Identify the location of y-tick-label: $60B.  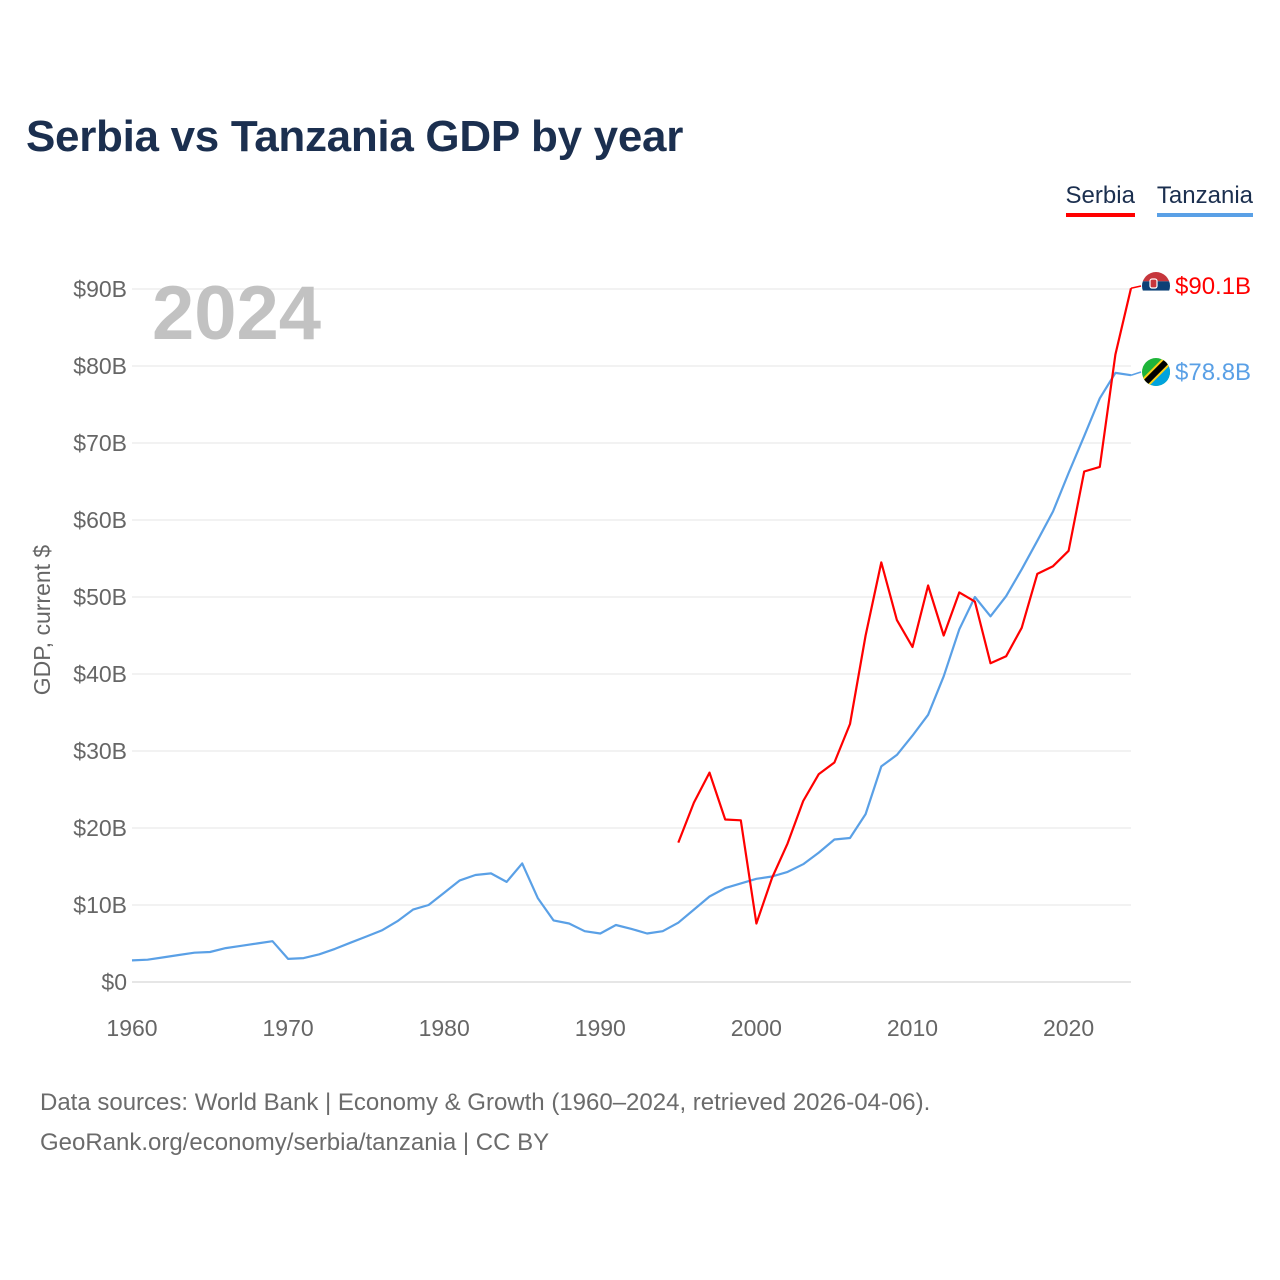
(100, 520).